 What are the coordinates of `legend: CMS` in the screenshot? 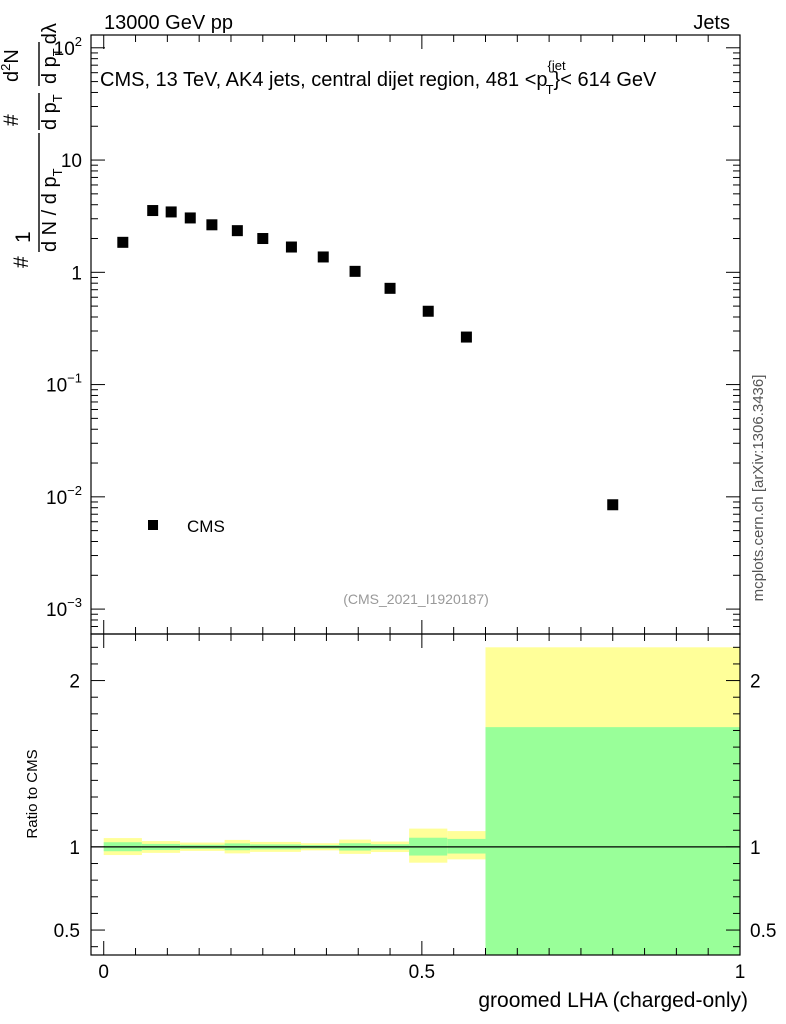 It's located at (186, 526).